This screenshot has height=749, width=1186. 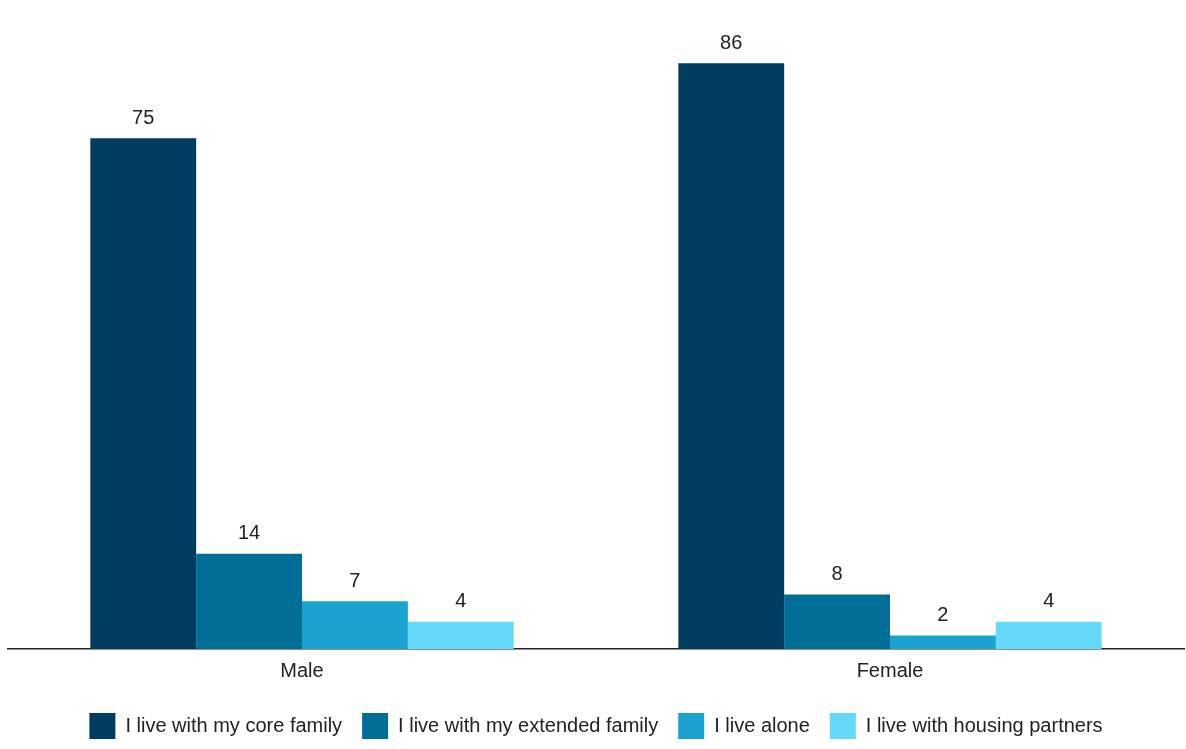 What do you see at coordinates (234, 724) in the screenshot?
I see `legend-label: I live with my core family` at bounding box center [234, 724].